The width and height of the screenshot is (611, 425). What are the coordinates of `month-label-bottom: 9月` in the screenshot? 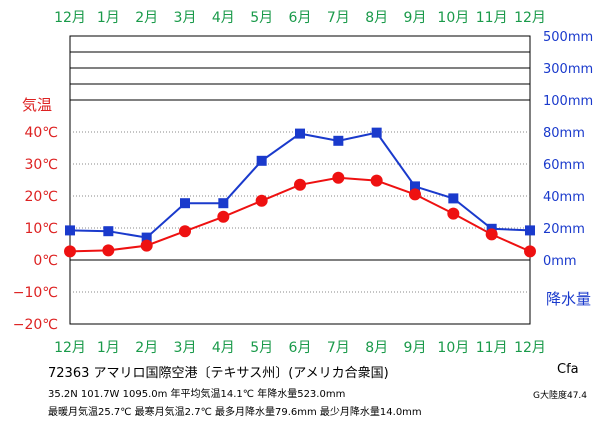 It's located at (415, 348).